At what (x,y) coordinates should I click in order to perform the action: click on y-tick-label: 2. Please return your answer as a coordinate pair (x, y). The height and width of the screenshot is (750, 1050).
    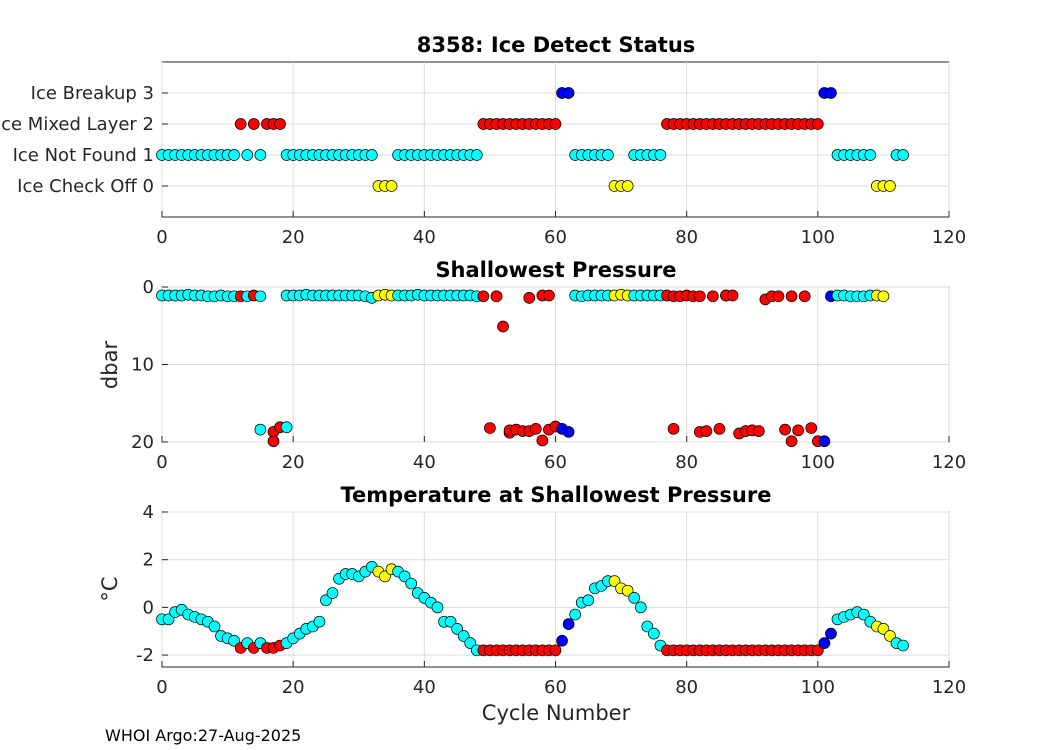
    Looking at the image, I should click on (148, 560).